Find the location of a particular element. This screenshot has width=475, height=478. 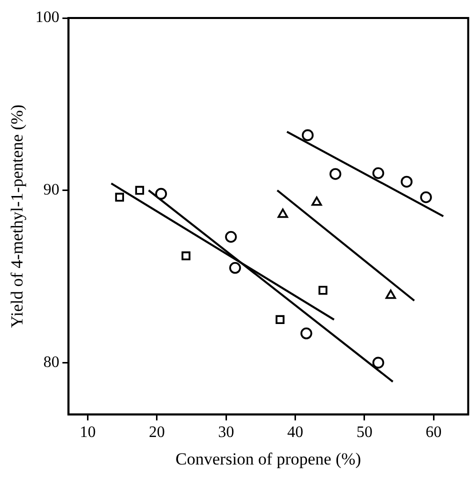

y-tick-label: 80 is located at coordinates (51, 362).